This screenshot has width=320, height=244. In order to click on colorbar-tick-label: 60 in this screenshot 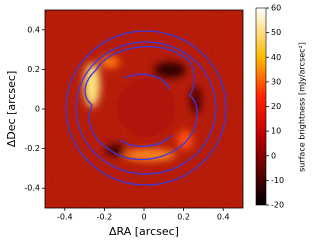, I will do `click(276, 8)`.